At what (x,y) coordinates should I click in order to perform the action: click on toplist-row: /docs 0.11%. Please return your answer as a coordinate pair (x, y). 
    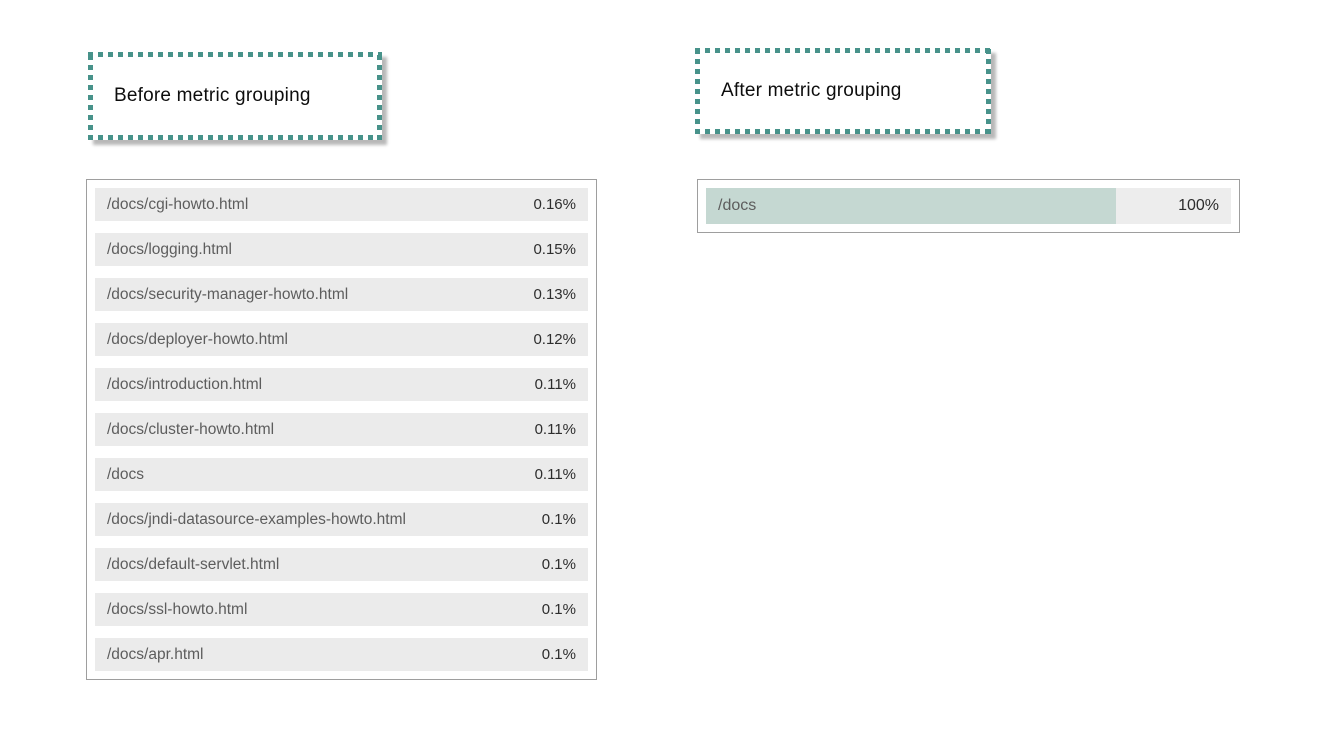
    Looking at the image, I should click on (341, 474).